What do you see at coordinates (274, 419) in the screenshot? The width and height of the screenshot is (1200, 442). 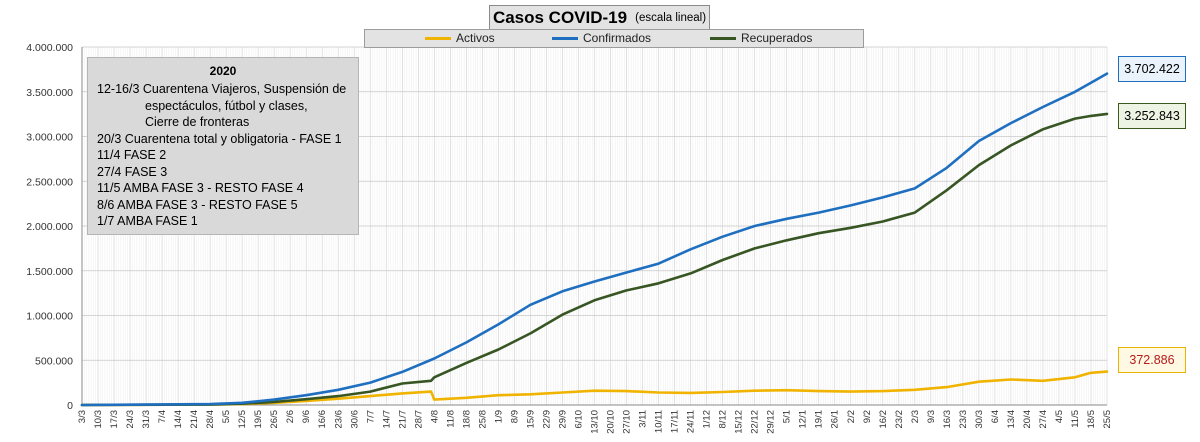 I see `x-tick-label: 26/5` at bounding box center [274, 419].